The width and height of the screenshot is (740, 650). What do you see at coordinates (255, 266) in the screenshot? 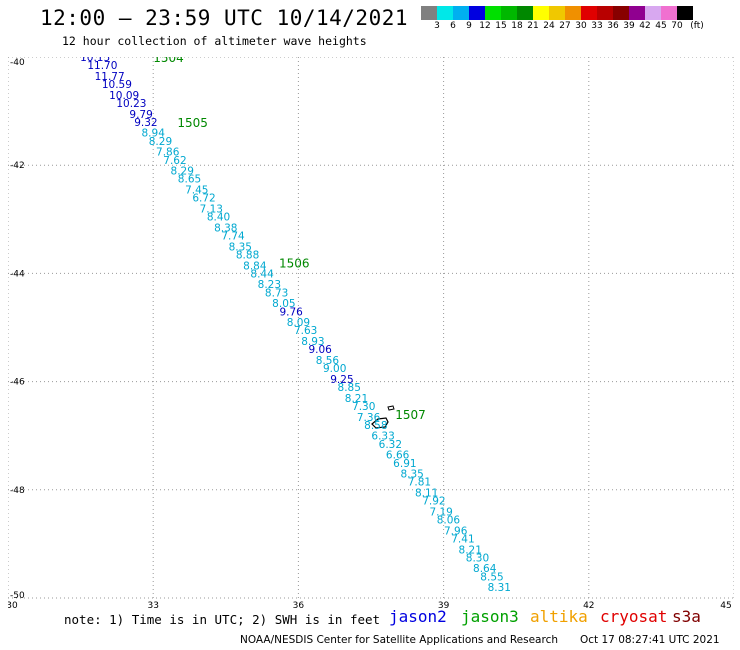
I see `swh-value: 8.84` at bounding box center [255, 266].